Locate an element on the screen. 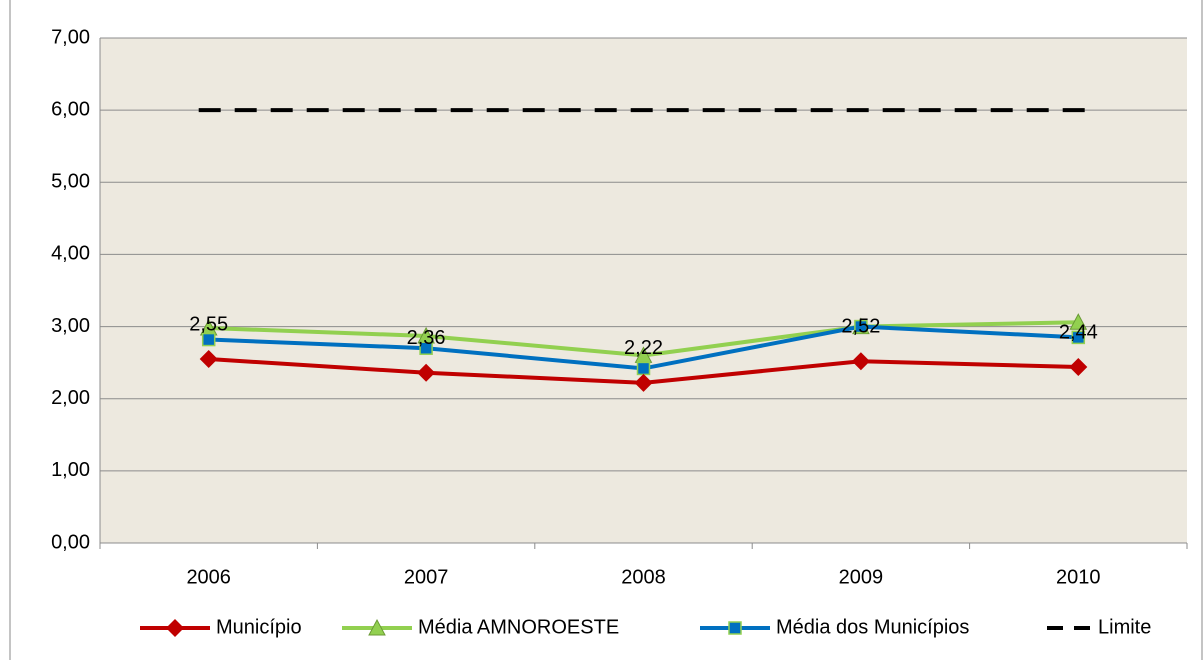 The image size is (1204, 660). legend-item: Limite is located at coordinates (1099, 627).